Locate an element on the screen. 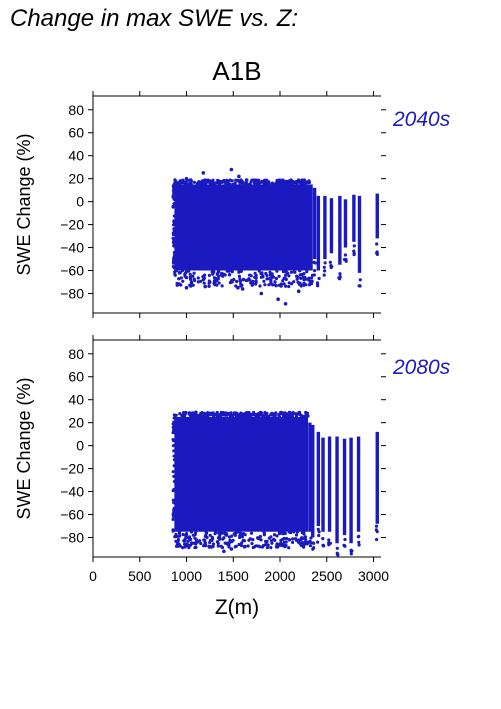 The image size is (501, 709). y-tick-label: 40 is located at coordinates (76, 156).